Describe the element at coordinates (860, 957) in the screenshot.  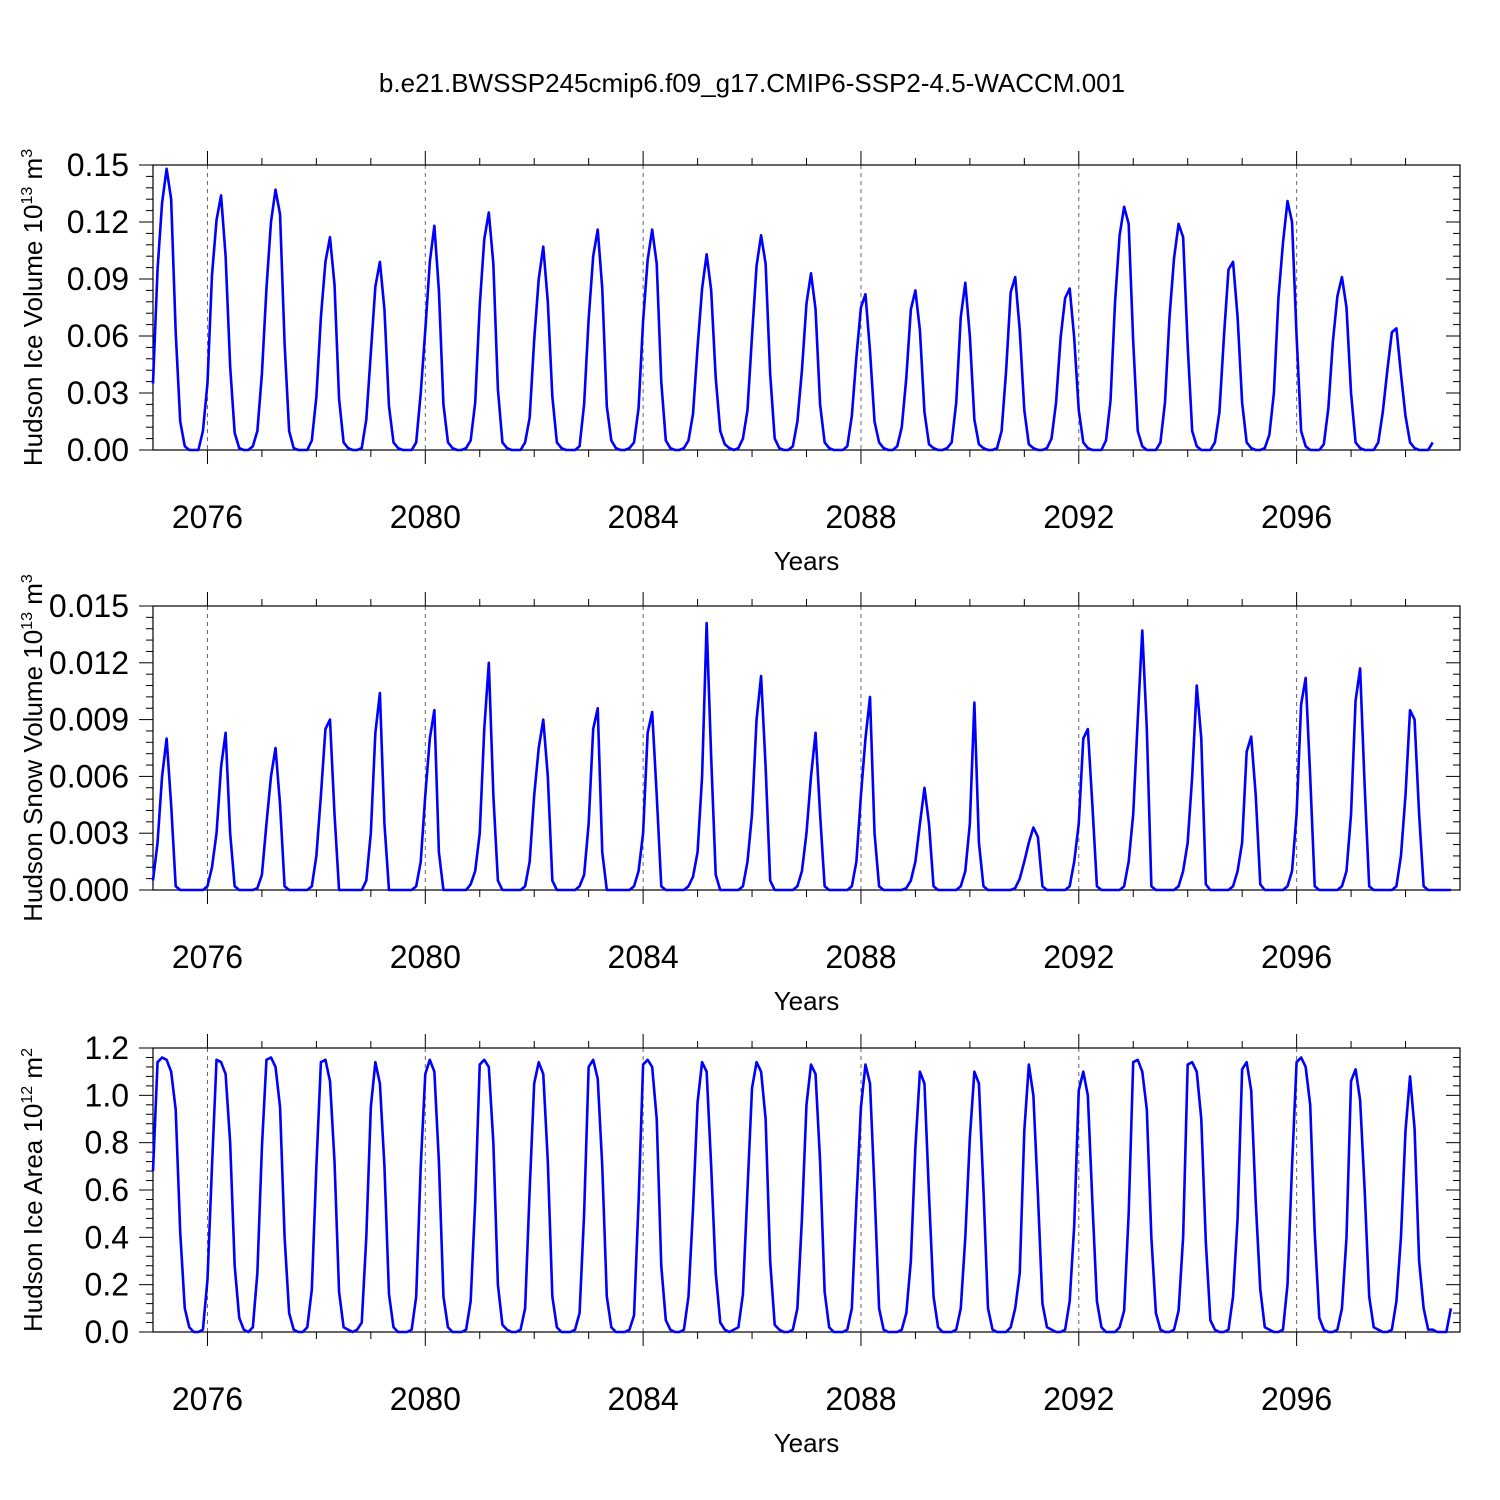
I see `snow-volume-x-tick-label: 2088` at that location.